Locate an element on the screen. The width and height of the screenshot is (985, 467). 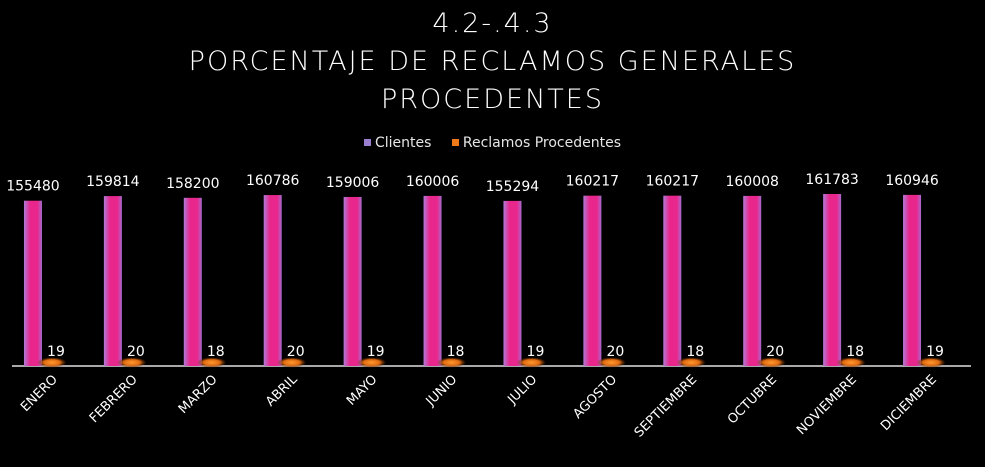
x-tick-label-marzo: MARZO is located at coordinates (198, 394).